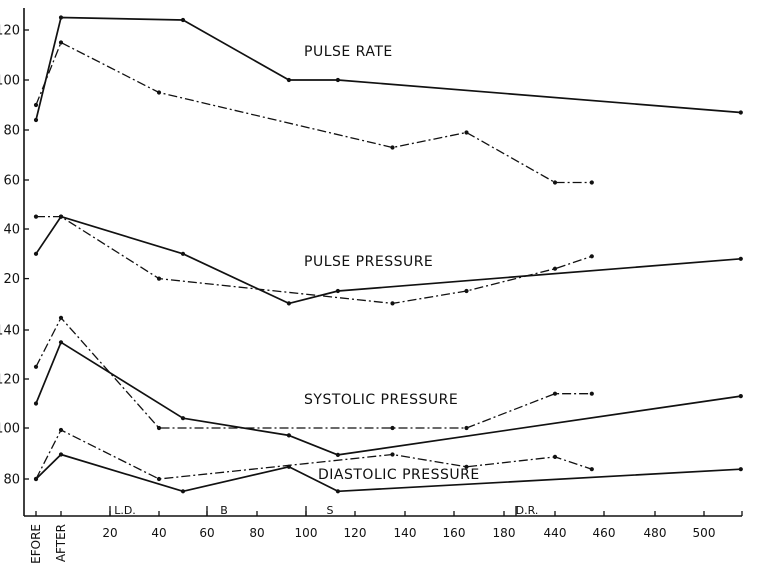  I want to click on x-tick-label: 460, so click(604, 533).